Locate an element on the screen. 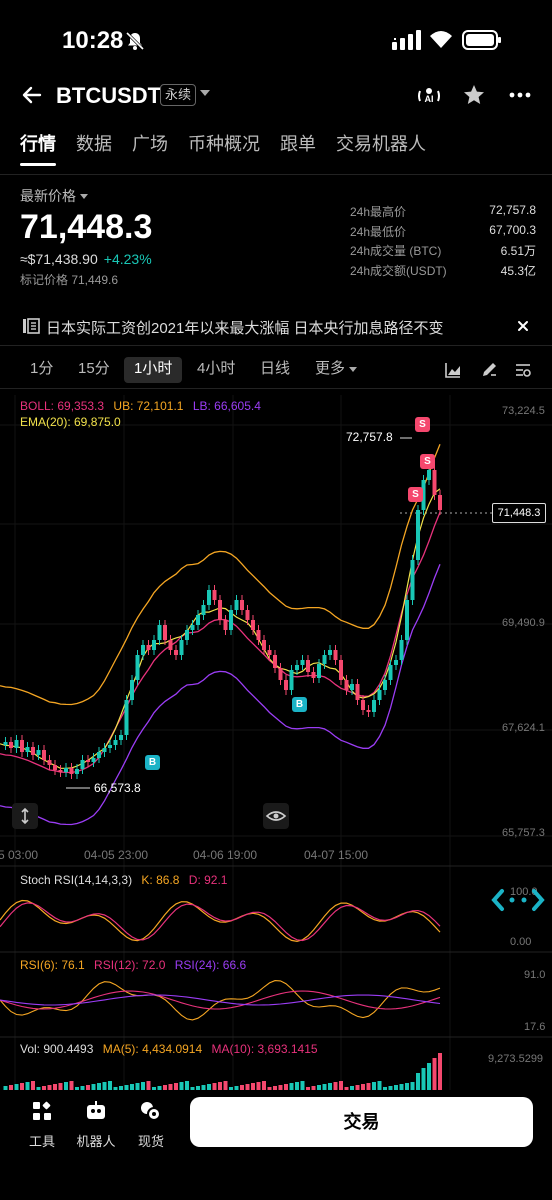 This screenshot has width=552, height=1200. interval-15m: 15分 is located at coordinates (94, 368).